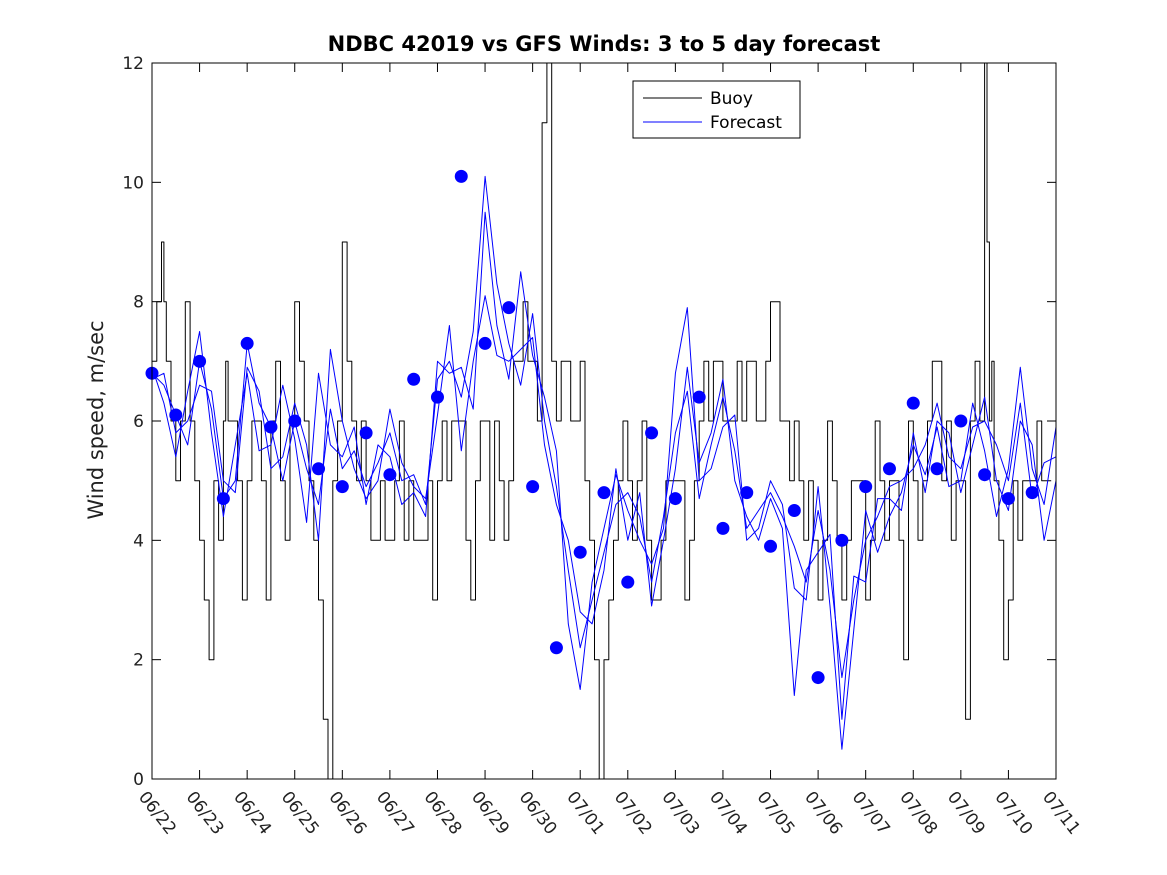 Image resolution: width=1167 pixels, height=875 pixels. I want to click on y-tick-label: 12, so click(133, 64).